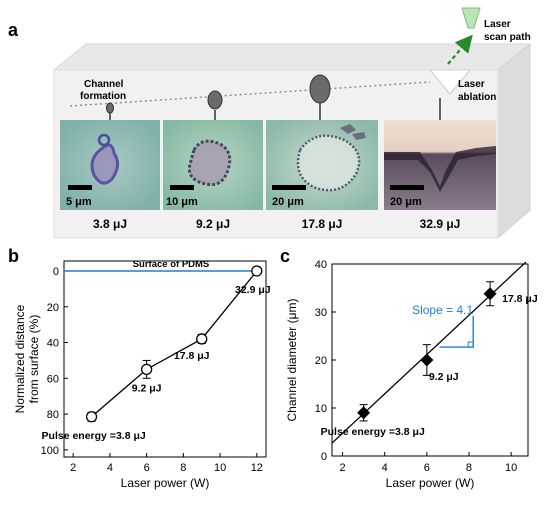  Describe the element at coordinates (147, 388) in the screenshot. I see `point-label-b: 9.2 μJ` at that location.